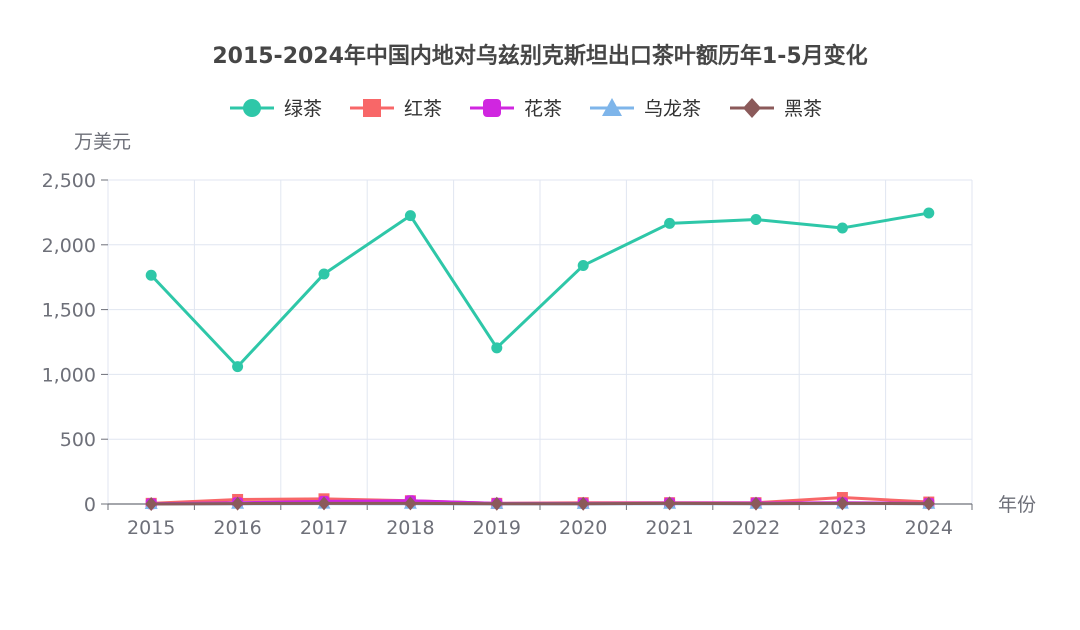 This screenshot has width=1080, height=630. What do you see at coordinates (756, 528) in the screenshot?
I see `x-tick-label: 2022` at bounding box center [756, 528].